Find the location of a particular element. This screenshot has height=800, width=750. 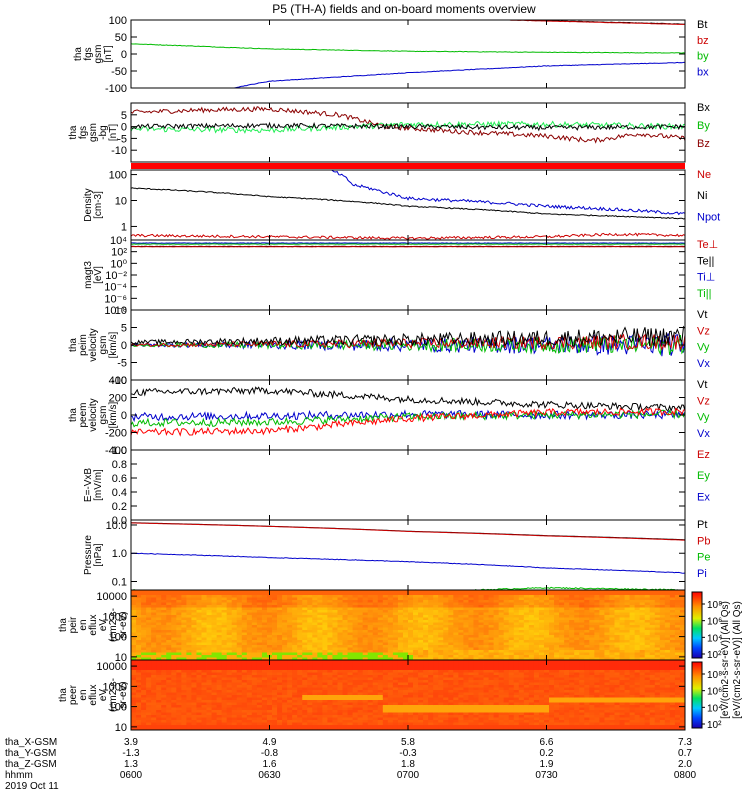

x-row-value: -1.3 is located at coordinates (131, 753).